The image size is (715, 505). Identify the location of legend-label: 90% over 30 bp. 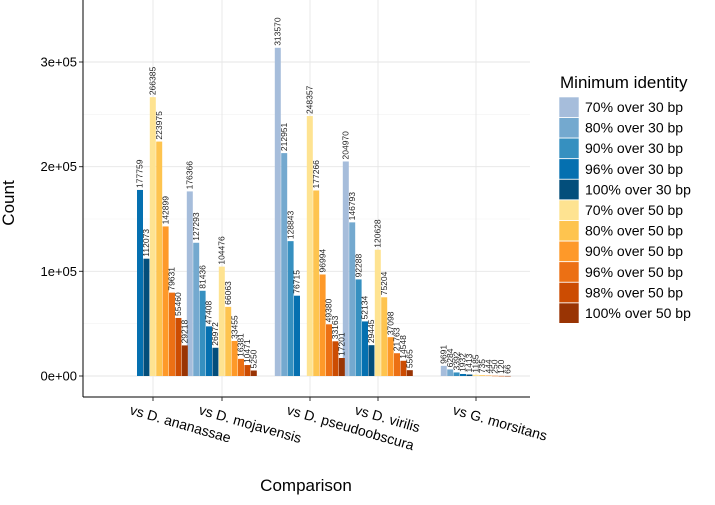
(634, 148).